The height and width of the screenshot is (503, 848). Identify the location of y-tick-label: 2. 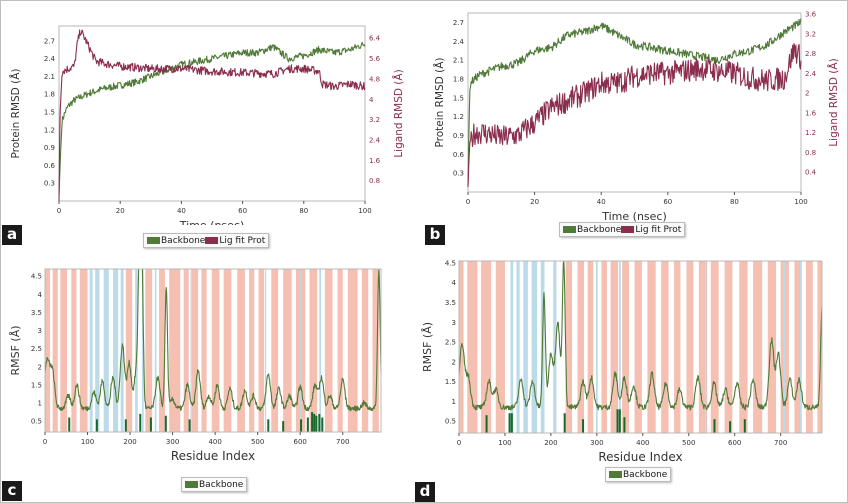
(454, 362).